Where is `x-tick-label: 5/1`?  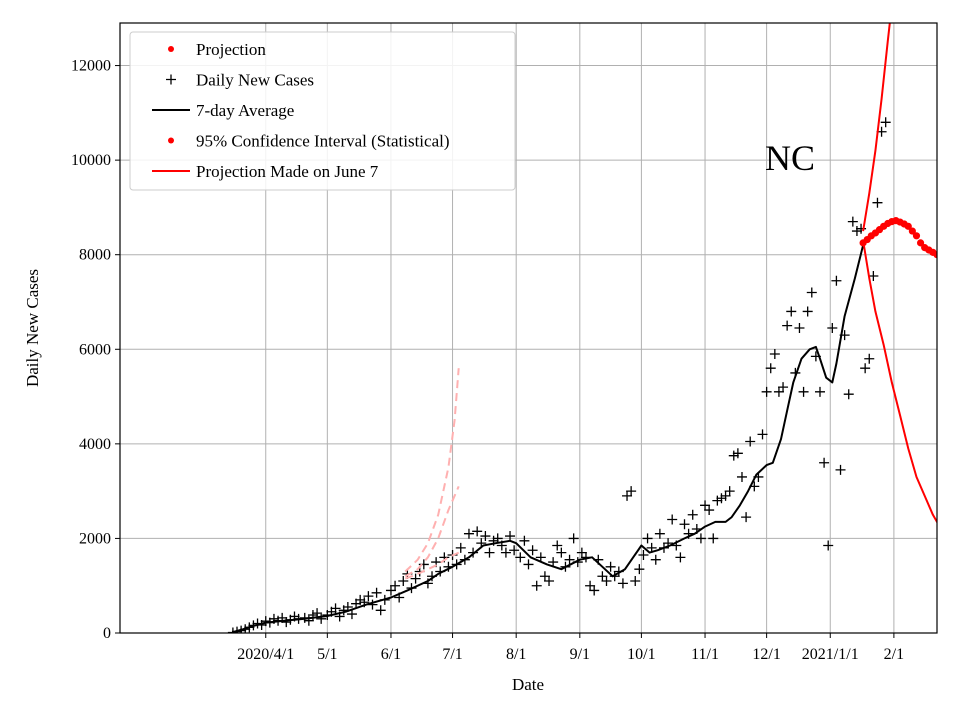 x-tick-label: 5/1 is located at coordinates (327, 654).